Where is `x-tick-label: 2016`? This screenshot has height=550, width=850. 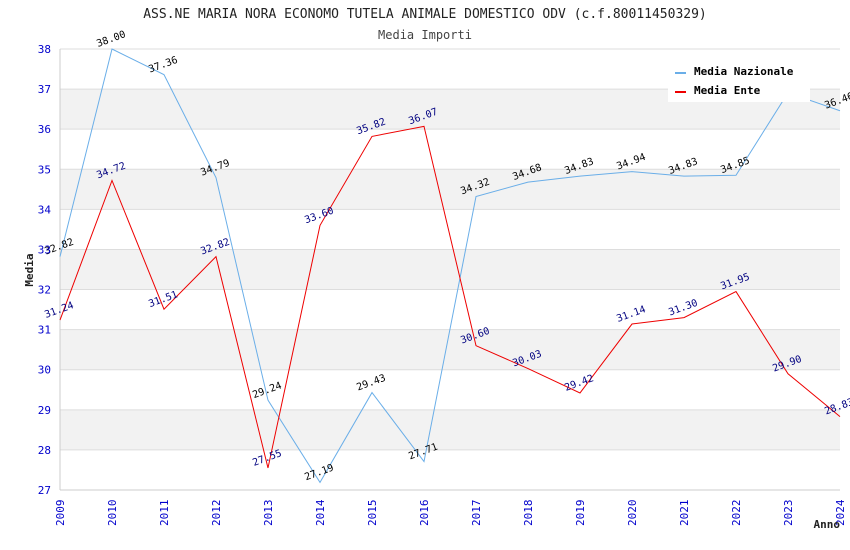
x-tick-label: 2016 is located at coordinates (424, 513).